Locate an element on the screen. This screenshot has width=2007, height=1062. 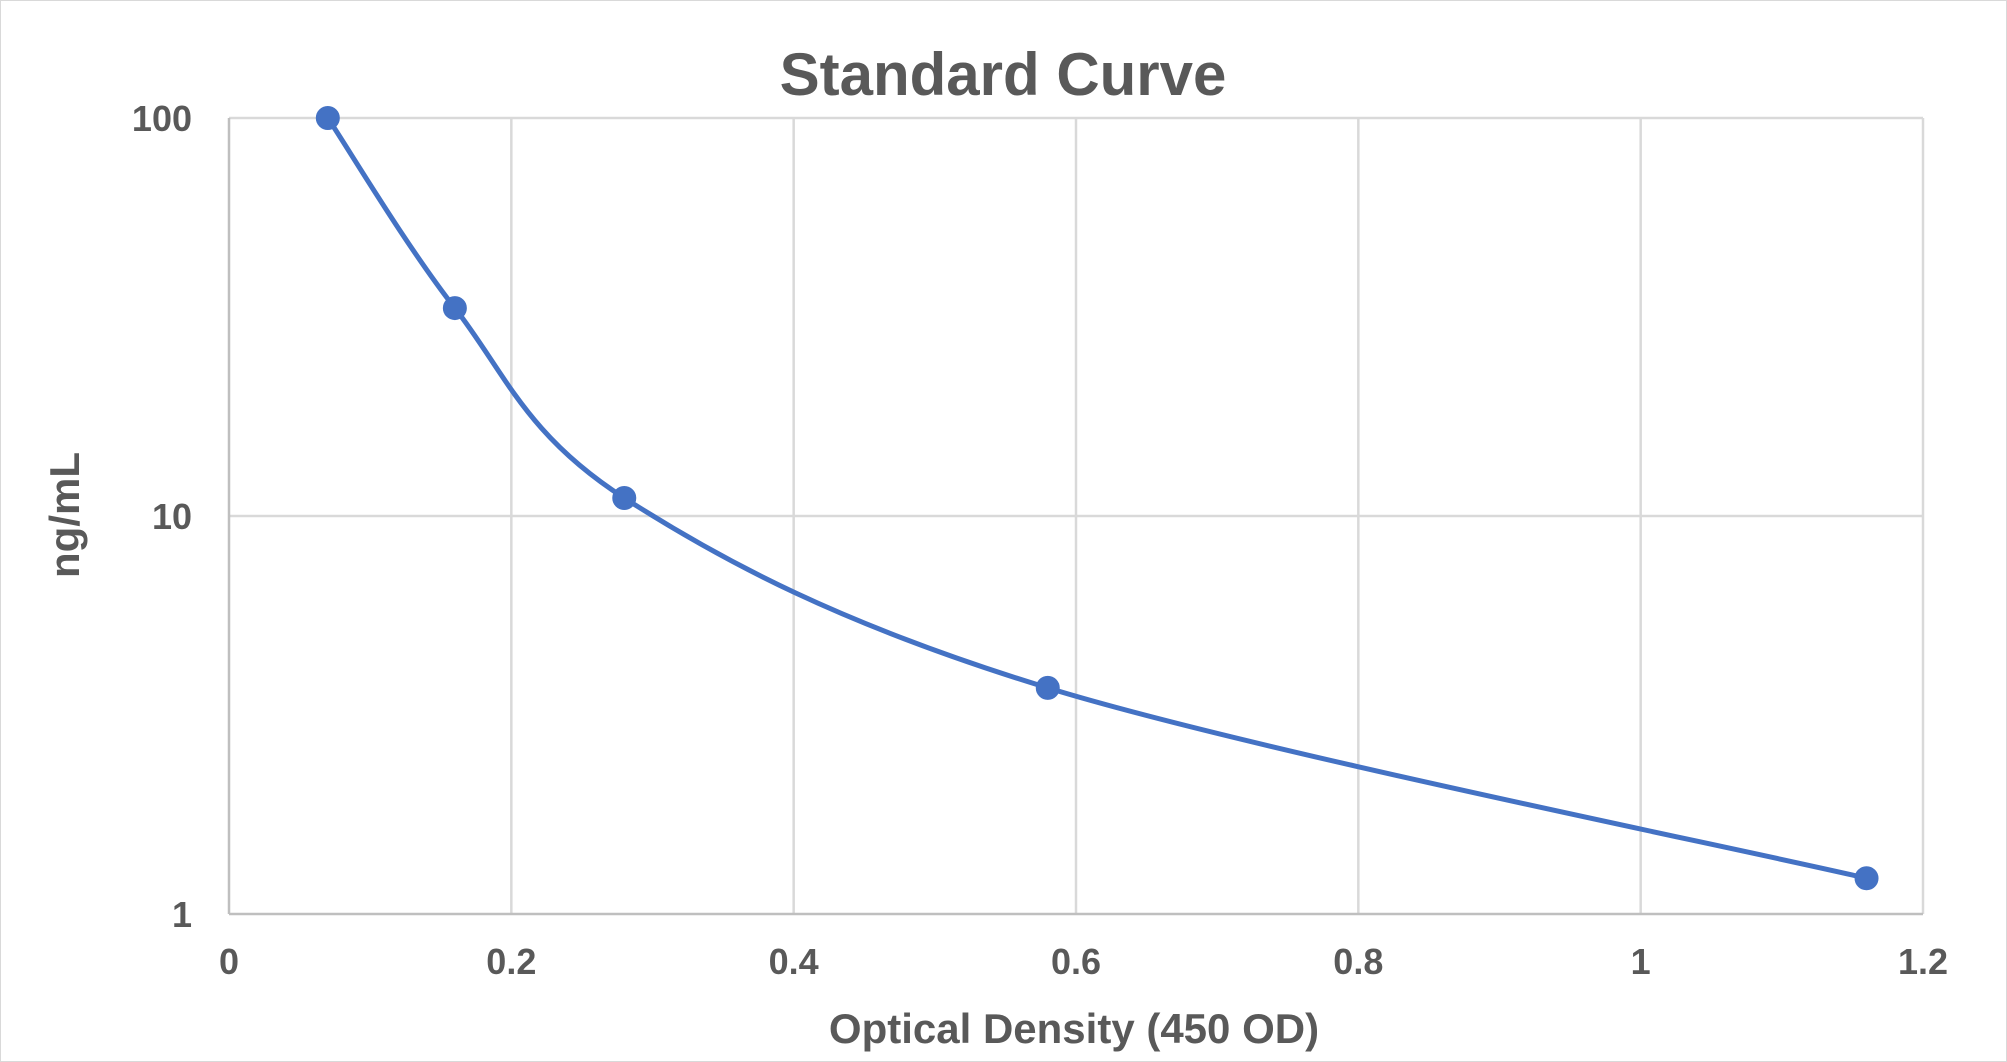
x-tick-label: 0.2 is located at coordinates (511, 961).